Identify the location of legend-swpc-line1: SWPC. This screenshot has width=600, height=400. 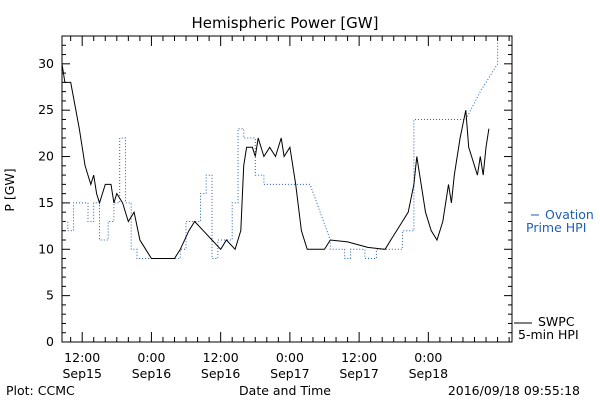
(556, 321).